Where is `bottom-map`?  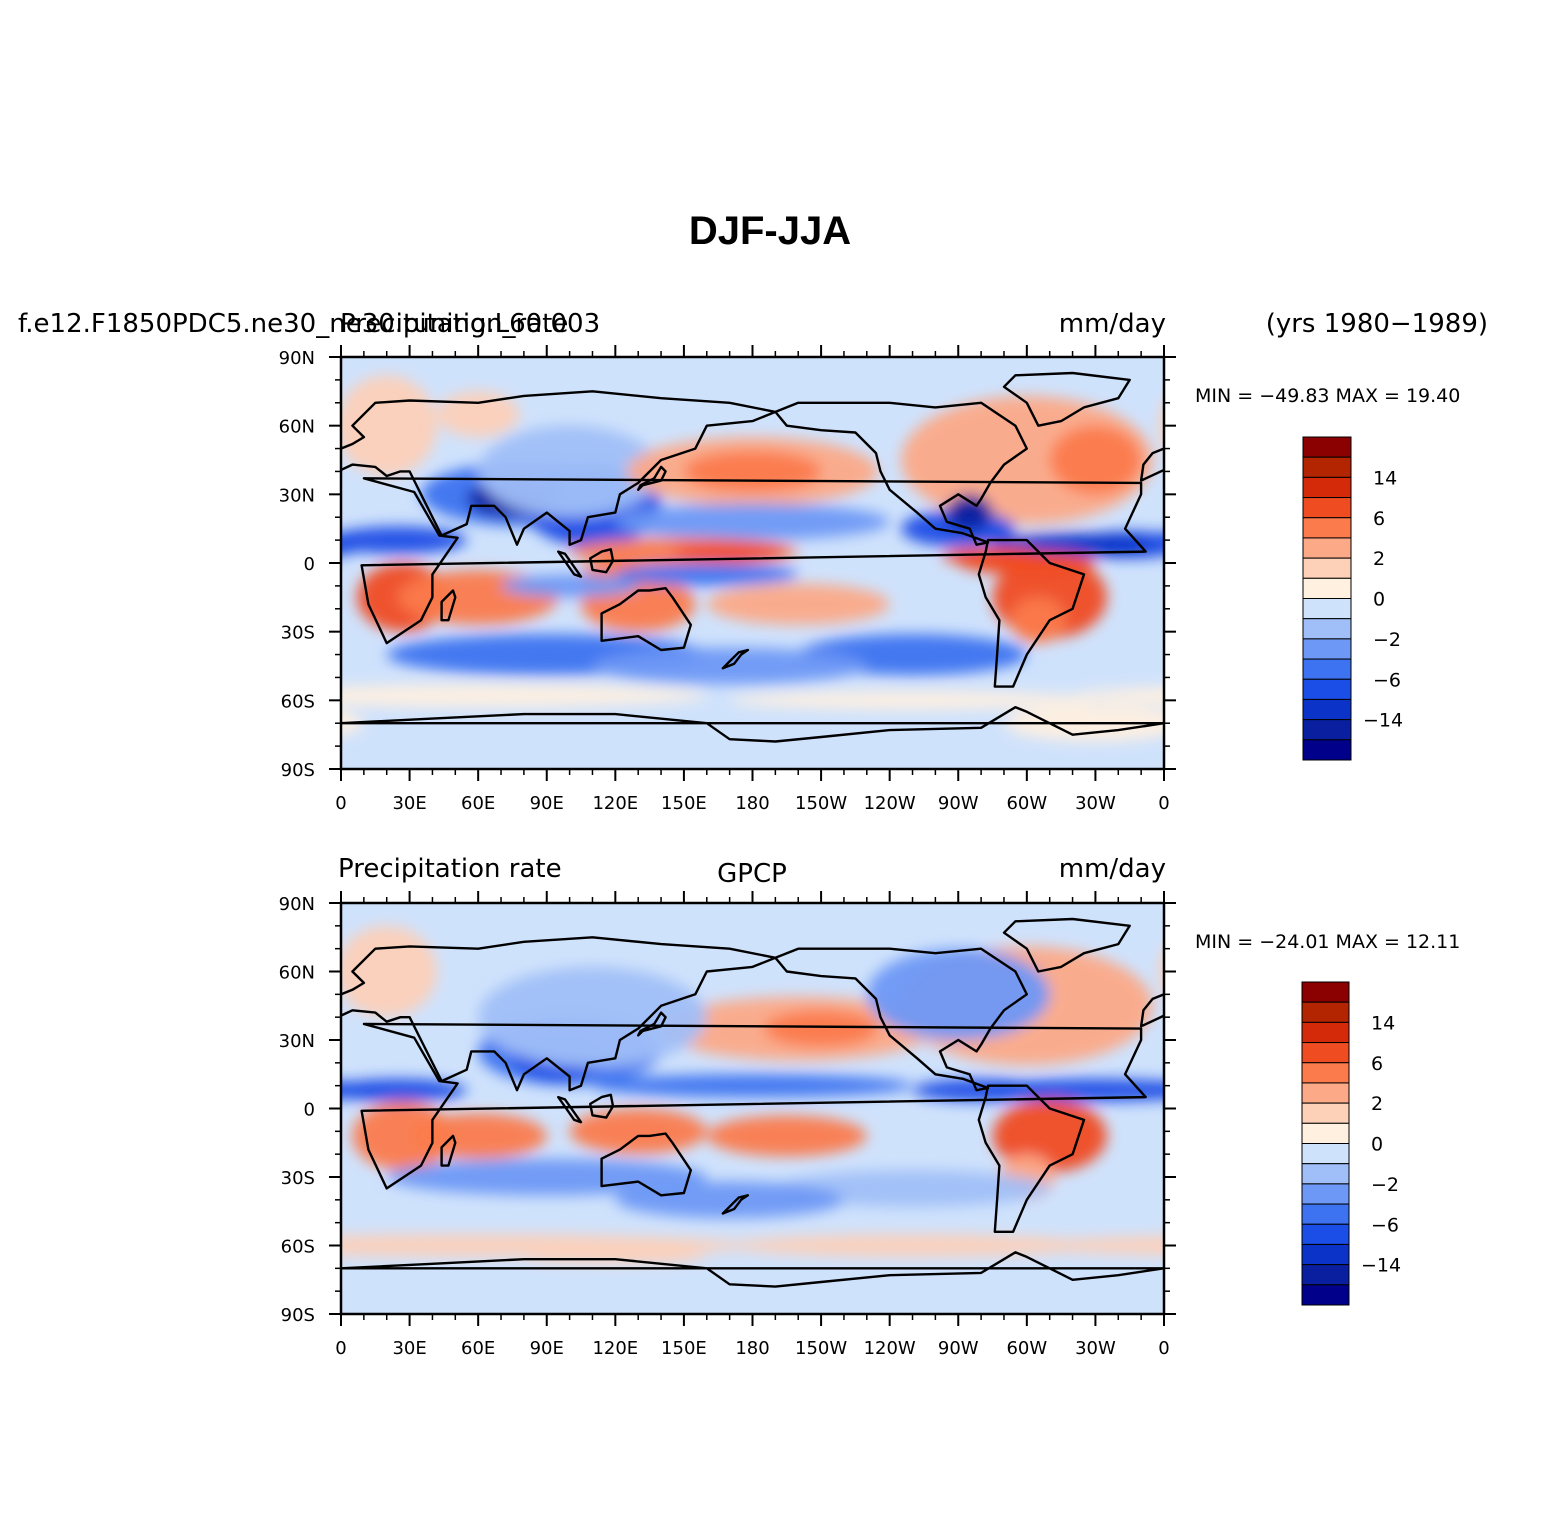 bottom-map is located at coordinates (752, 1108).